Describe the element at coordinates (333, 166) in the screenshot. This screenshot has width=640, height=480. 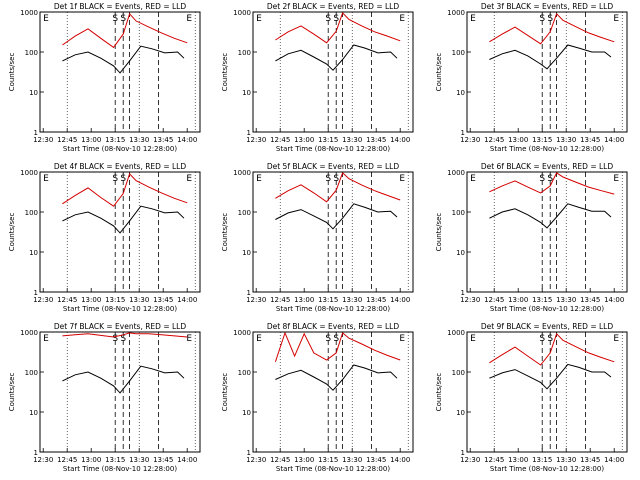
I see `panel-title: Det 5f BLACK = Events, RED = LLD` at that location.